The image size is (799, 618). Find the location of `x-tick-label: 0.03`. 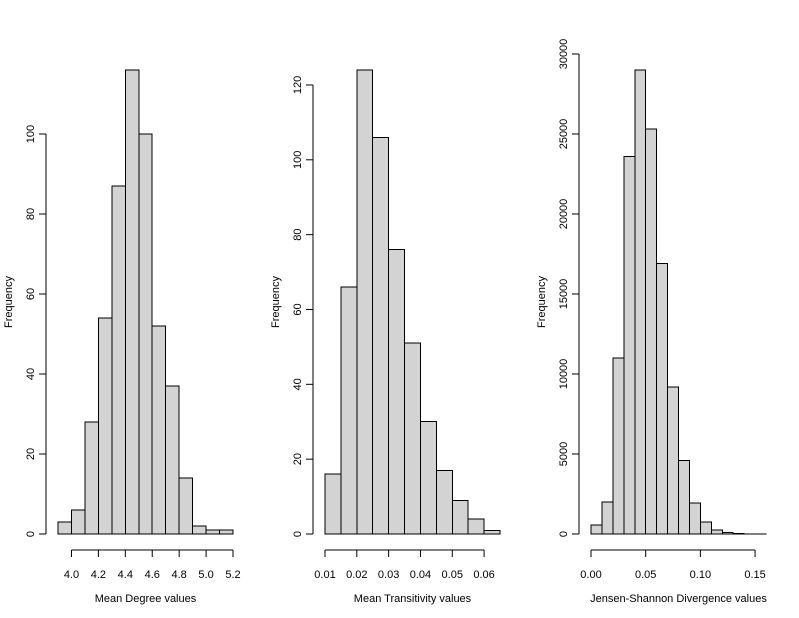

x-tick-label: 0.03 is located at coordinates (388, 575).